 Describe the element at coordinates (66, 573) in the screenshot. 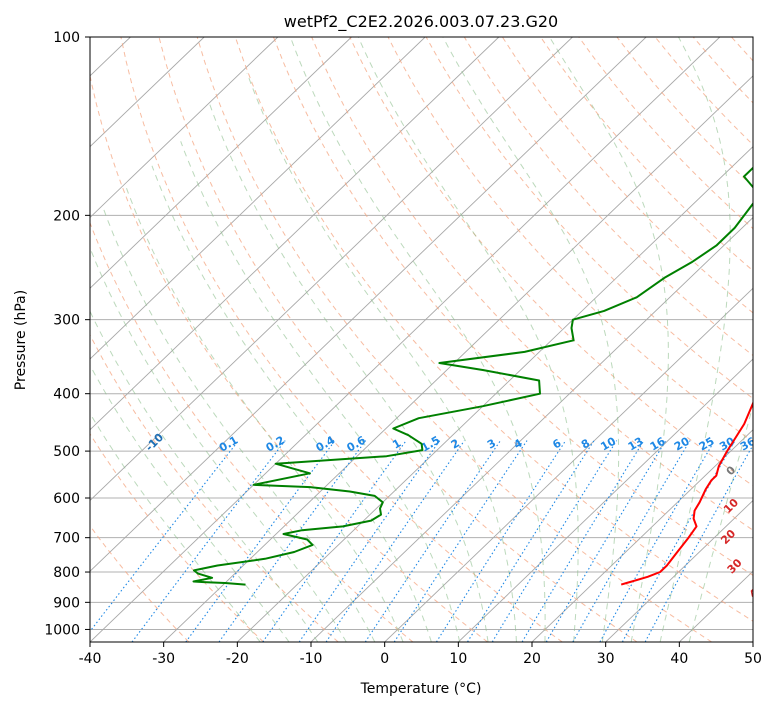

I see `y-tick-label: 800` at that location.